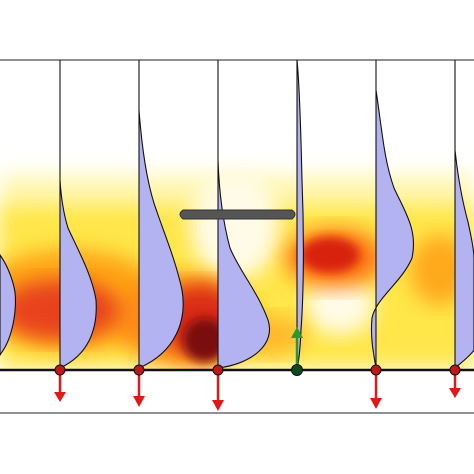 The width and height of the screenshot is (474, 474). Describe the element at coordinates (297, 370) in the screenshot. I see `sensor-dot-active` at that location.